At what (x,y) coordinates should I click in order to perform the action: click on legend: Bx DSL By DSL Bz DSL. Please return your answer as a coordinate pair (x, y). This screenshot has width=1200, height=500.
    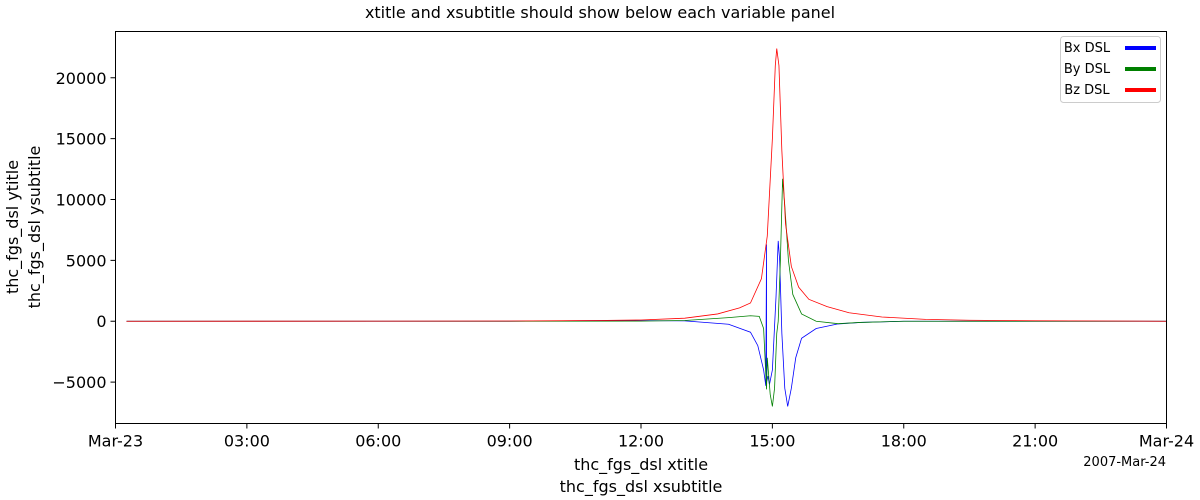
    Looking at the image, I should click on (1110, 69).